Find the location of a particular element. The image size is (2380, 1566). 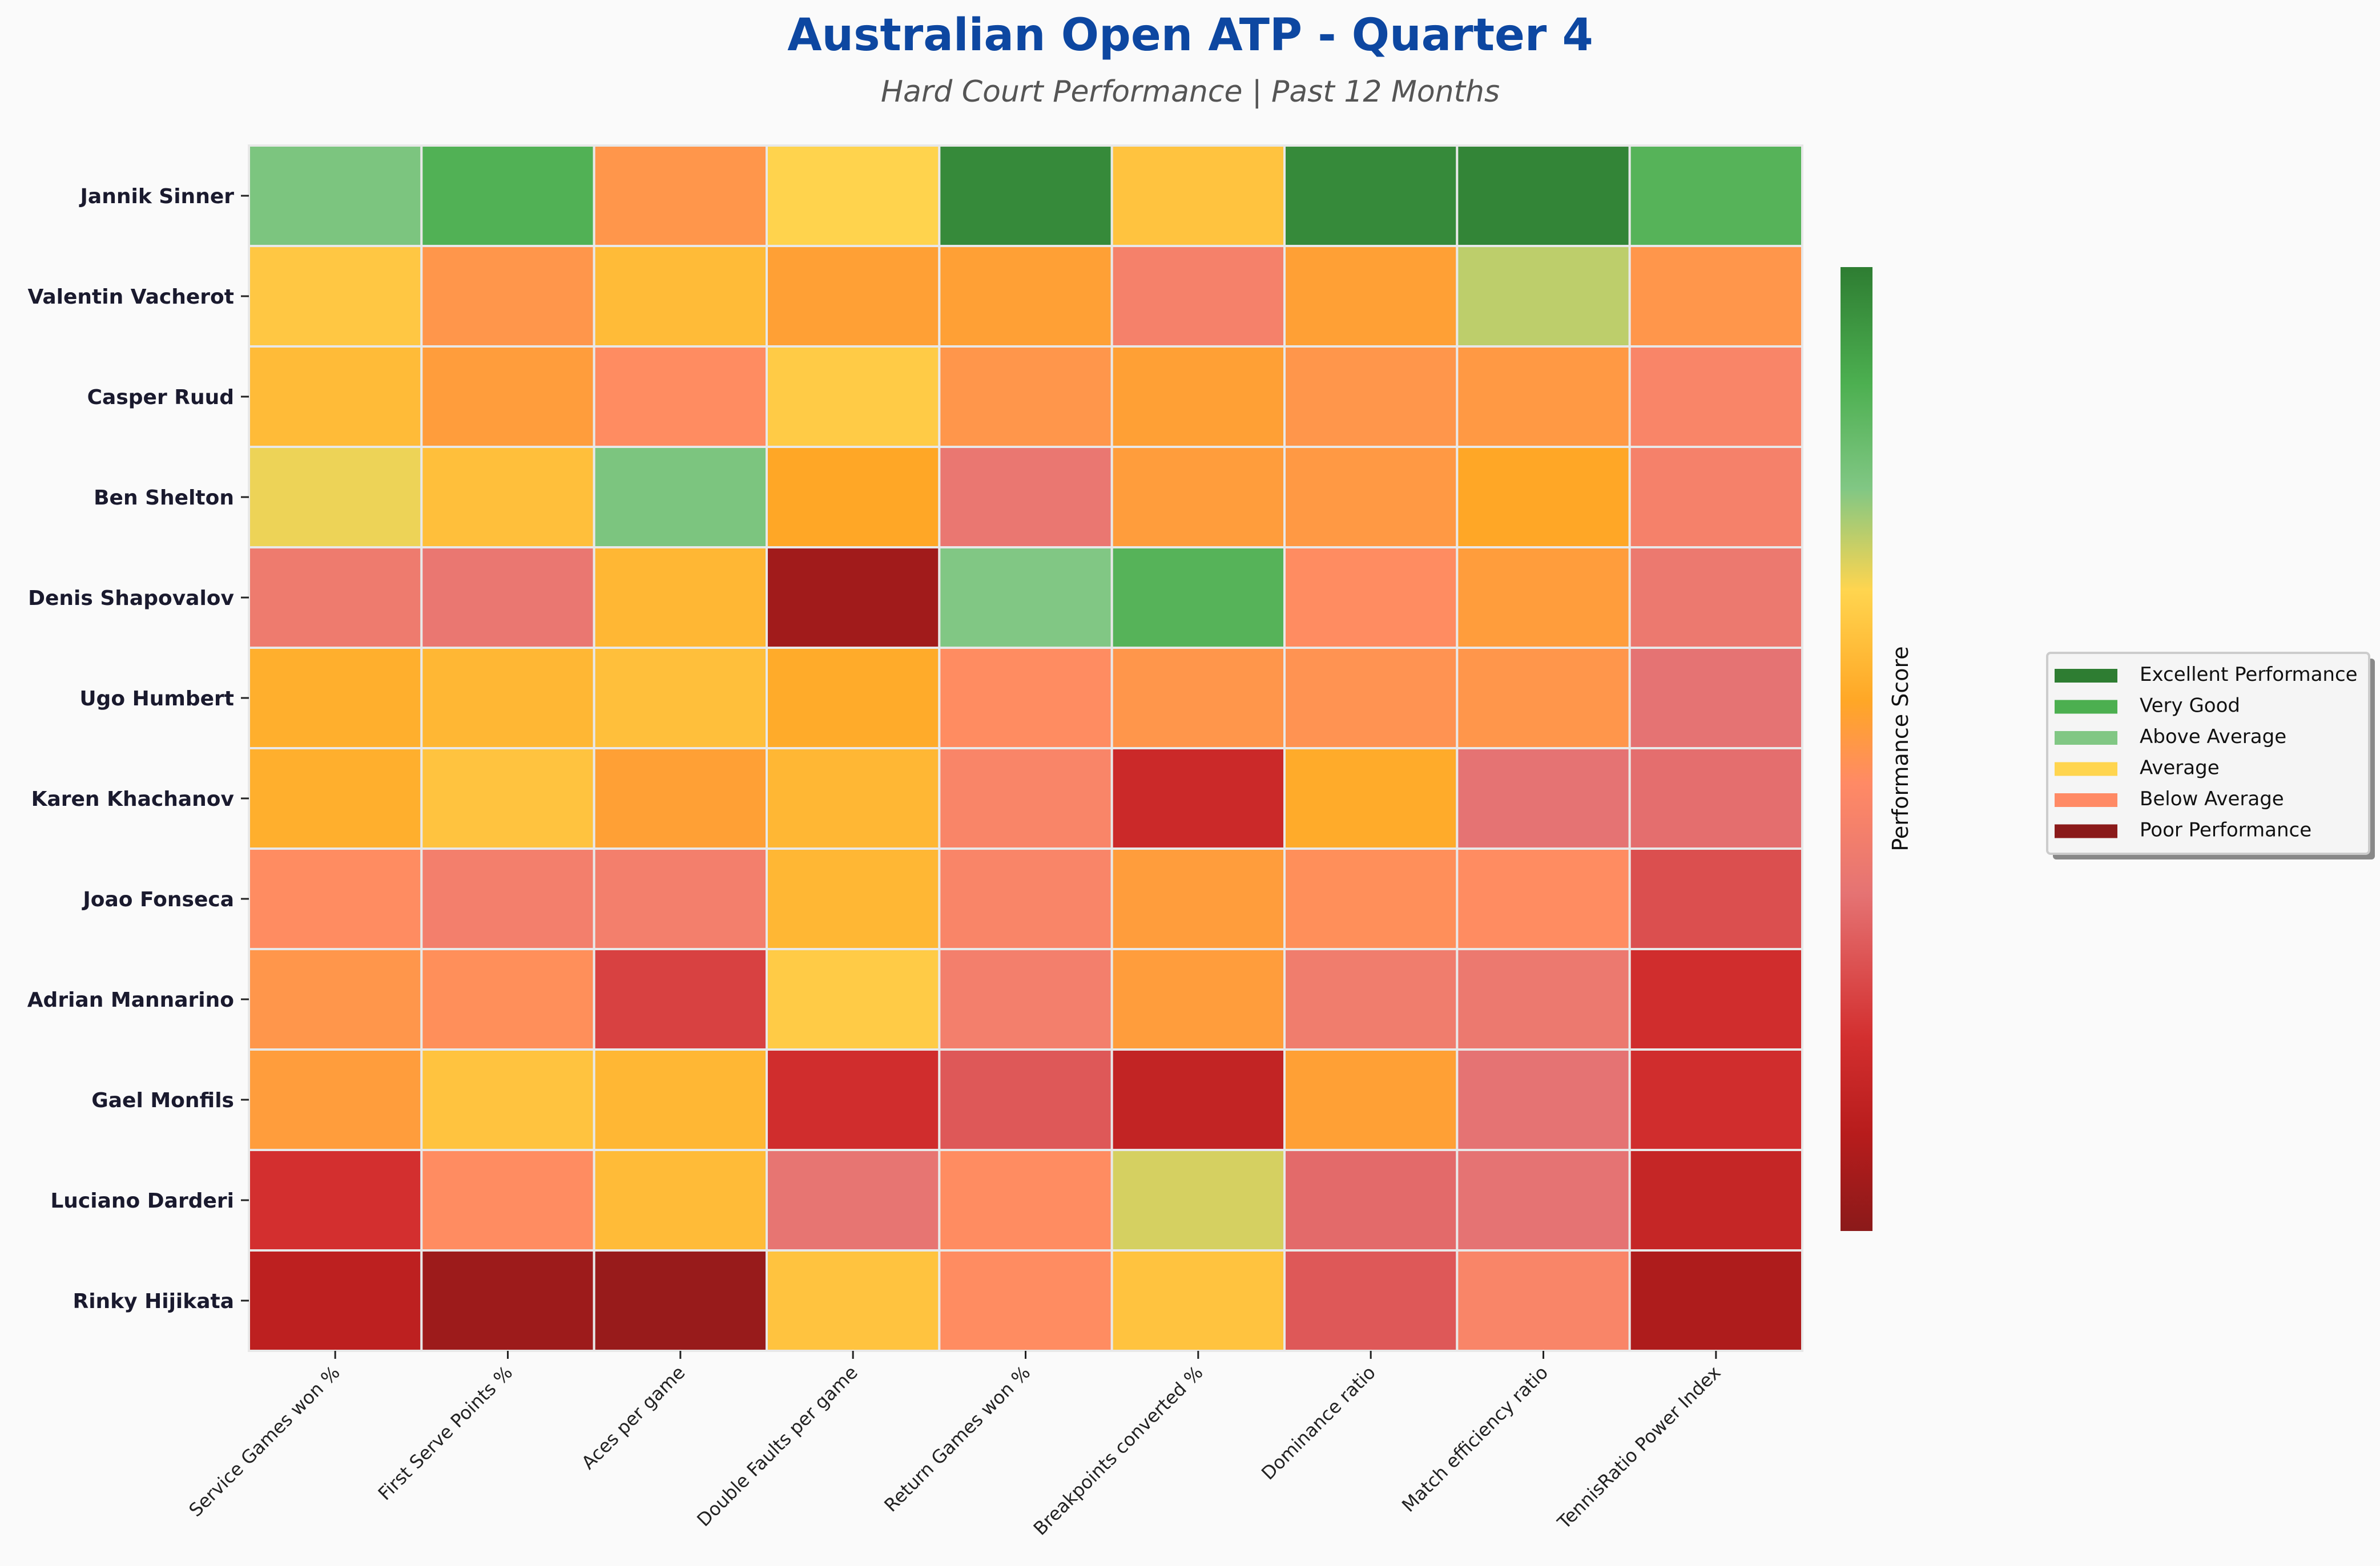

chart-subtitle: Hard Court Performance | Past 12 Months is located at coordinates (1190, 92).